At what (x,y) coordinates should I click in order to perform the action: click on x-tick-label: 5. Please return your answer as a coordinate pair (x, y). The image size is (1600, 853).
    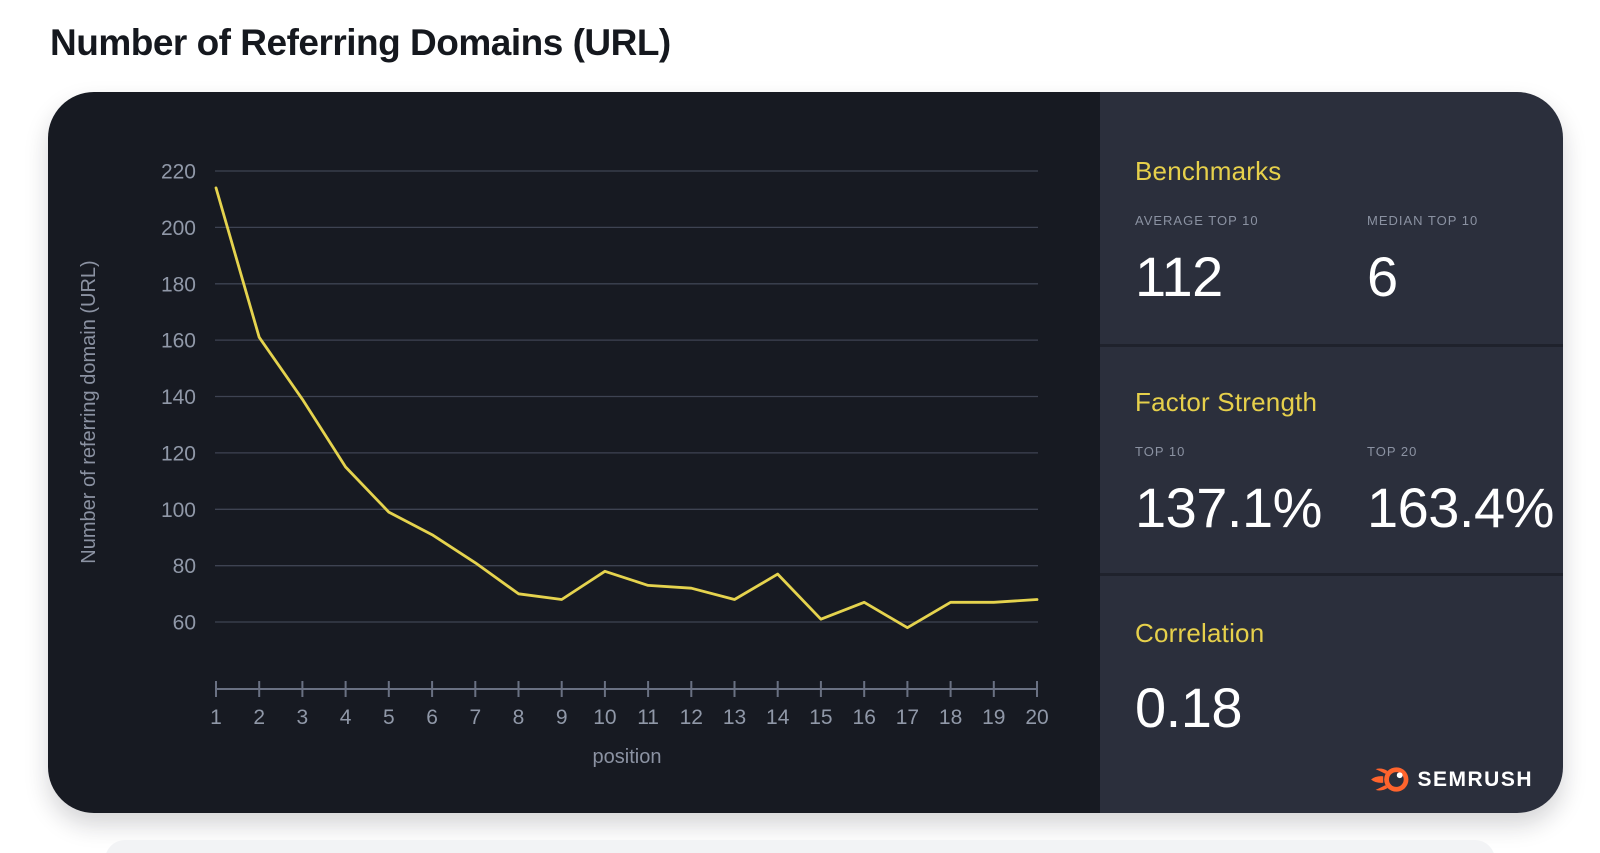
    Looking at the image, I should click on (389, 717).